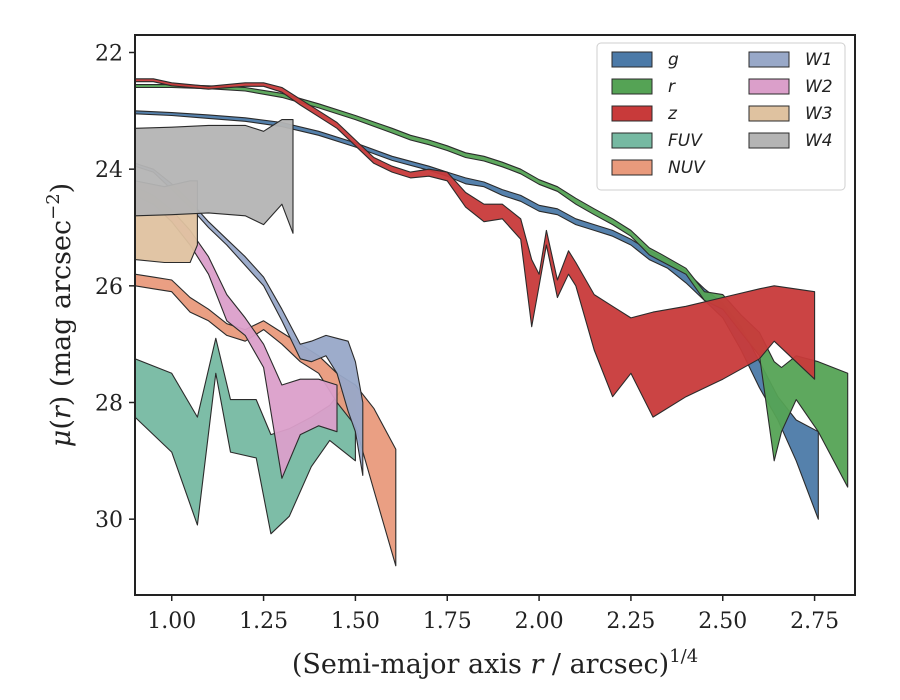 This screenshot has width=900, height=700. I want to click on legend-item-g: g, so click(645, 60).